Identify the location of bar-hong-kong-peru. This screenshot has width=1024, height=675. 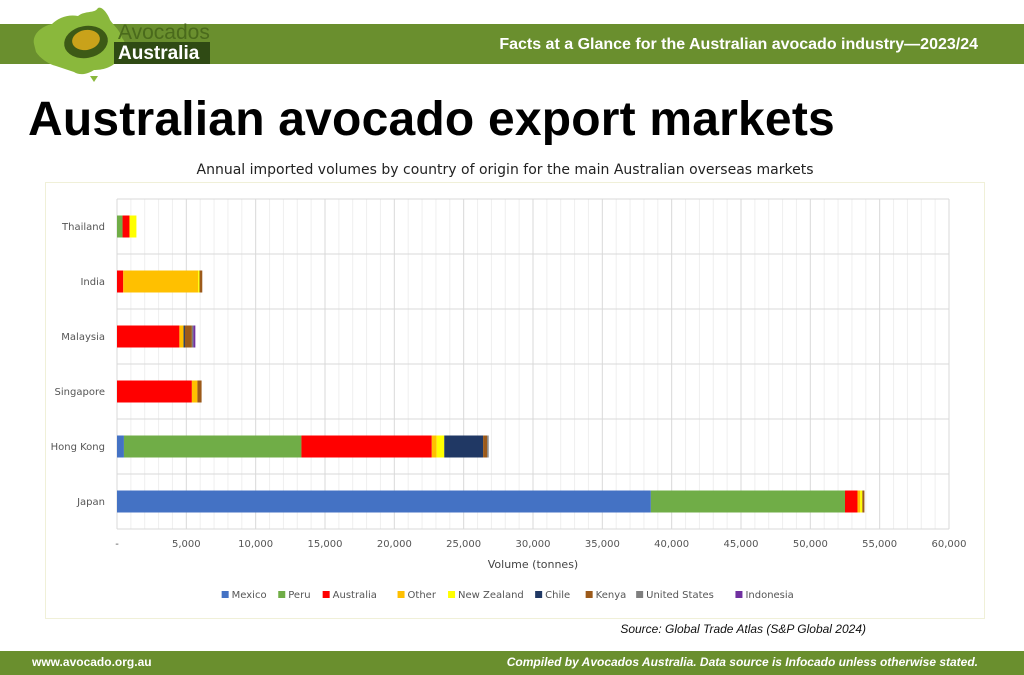
(212, 446).